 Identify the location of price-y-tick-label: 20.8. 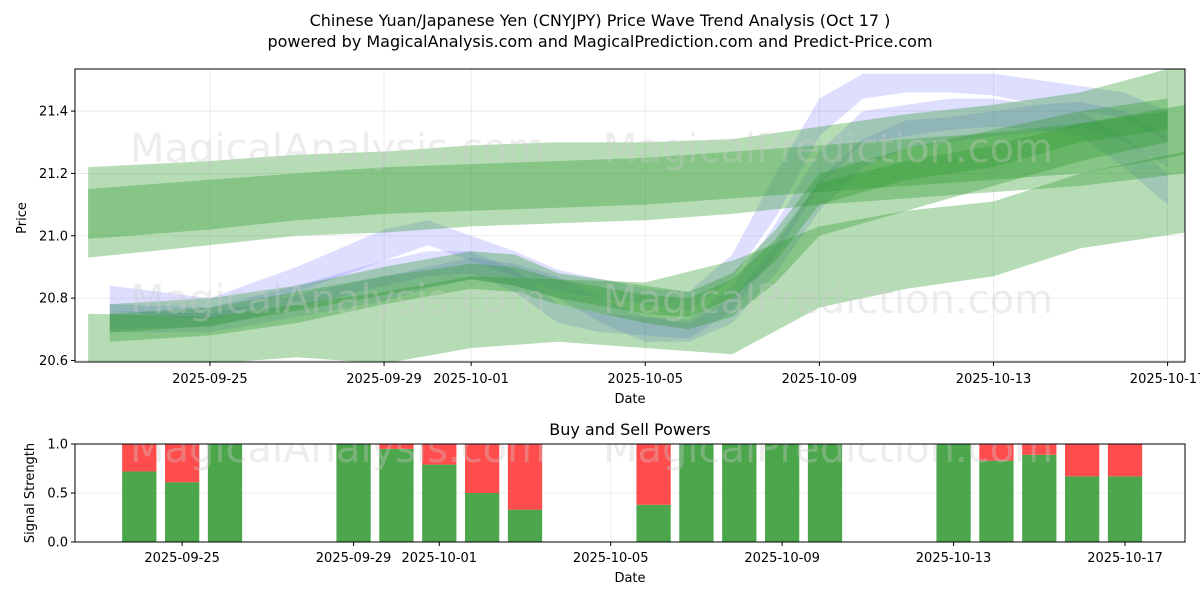
(53, 299).